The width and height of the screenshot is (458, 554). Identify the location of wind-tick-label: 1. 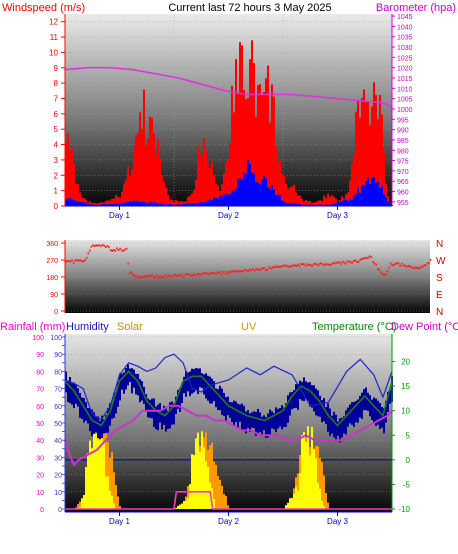
(56, 191).